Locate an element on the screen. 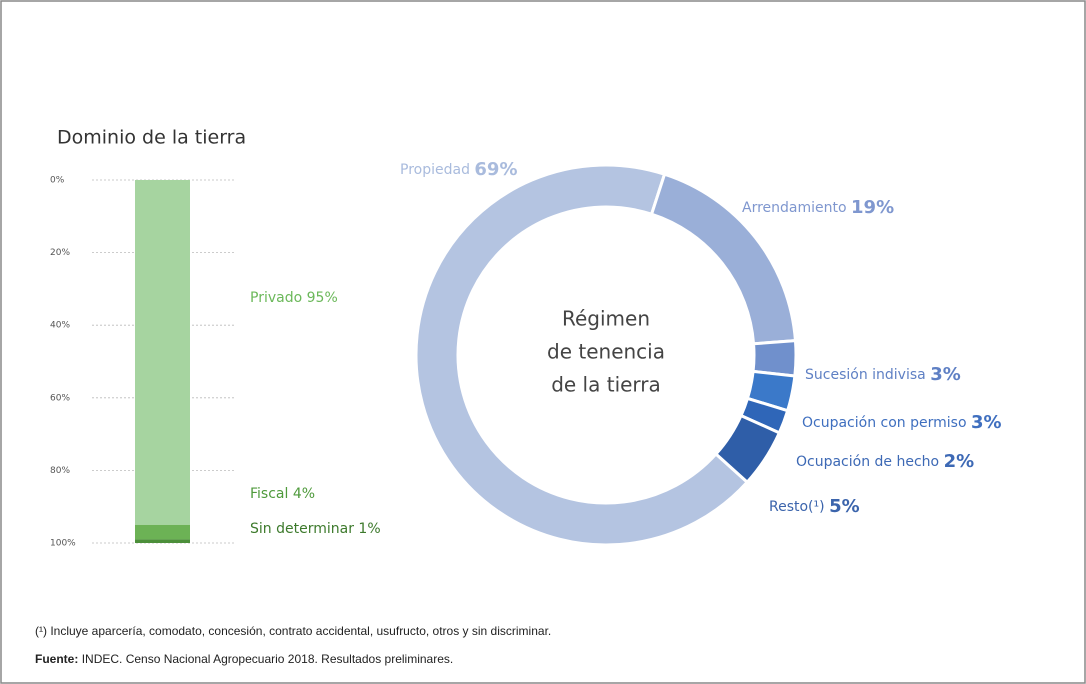  donut-label: Arrendamiento 19% is located at coordinates (818, 207).